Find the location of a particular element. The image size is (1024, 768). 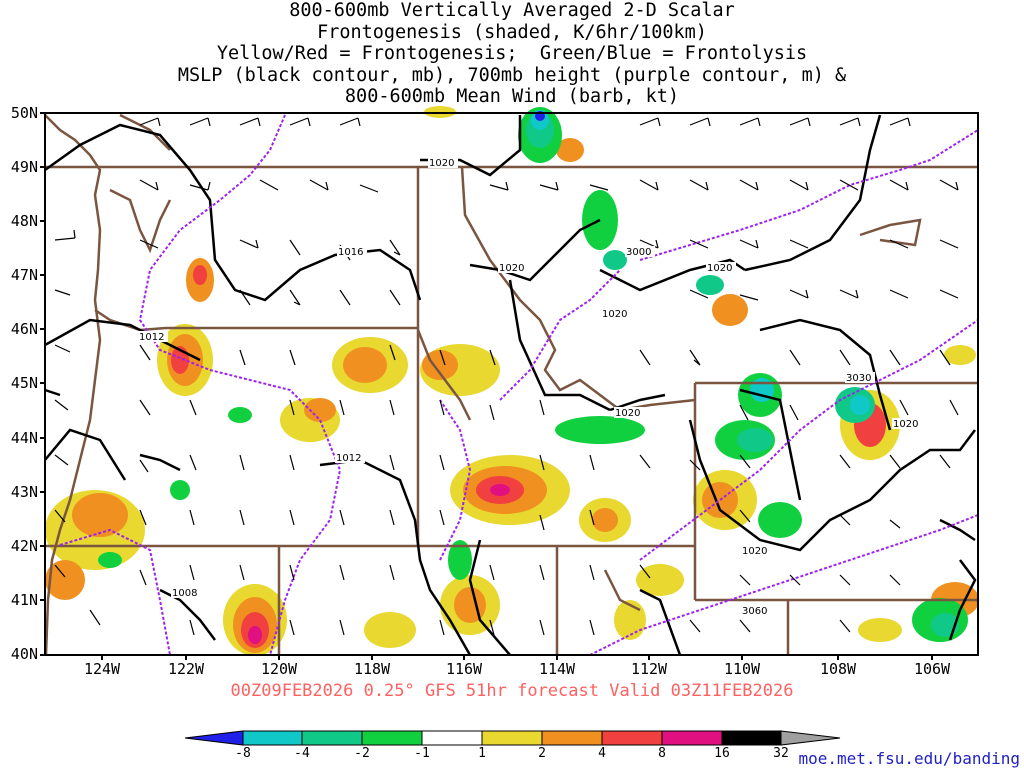

lat-label: 41N is located at coordinates (24, 600).